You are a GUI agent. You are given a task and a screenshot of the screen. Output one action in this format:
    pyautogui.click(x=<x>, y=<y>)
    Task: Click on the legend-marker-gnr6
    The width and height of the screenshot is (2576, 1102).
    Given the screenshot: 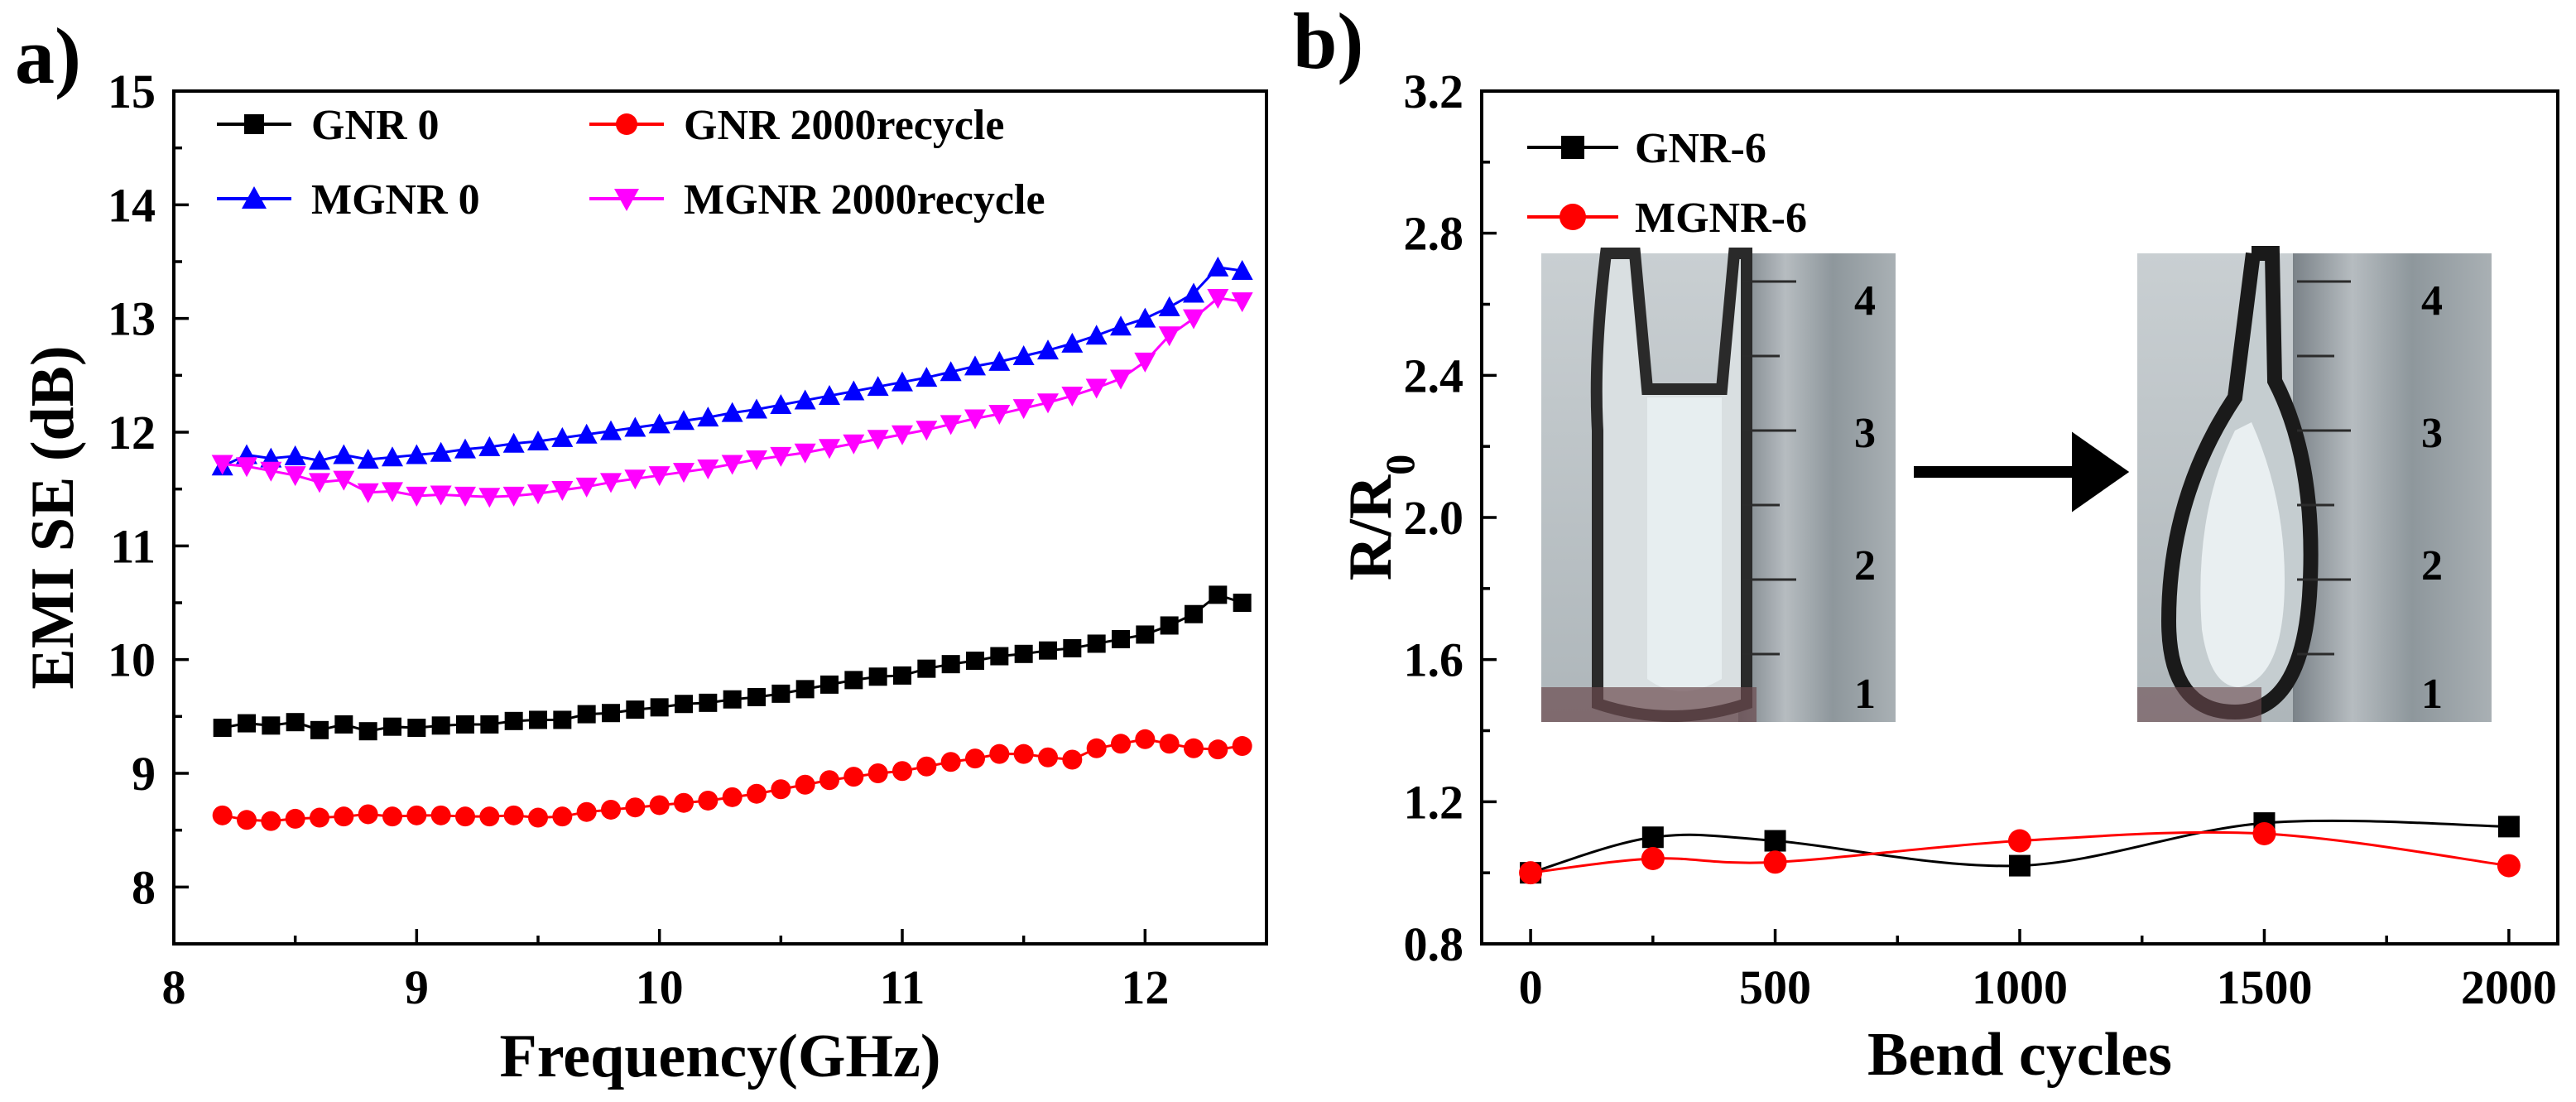 What is the action you would take?
    pyautogui.click(x=1572, y=147)
    